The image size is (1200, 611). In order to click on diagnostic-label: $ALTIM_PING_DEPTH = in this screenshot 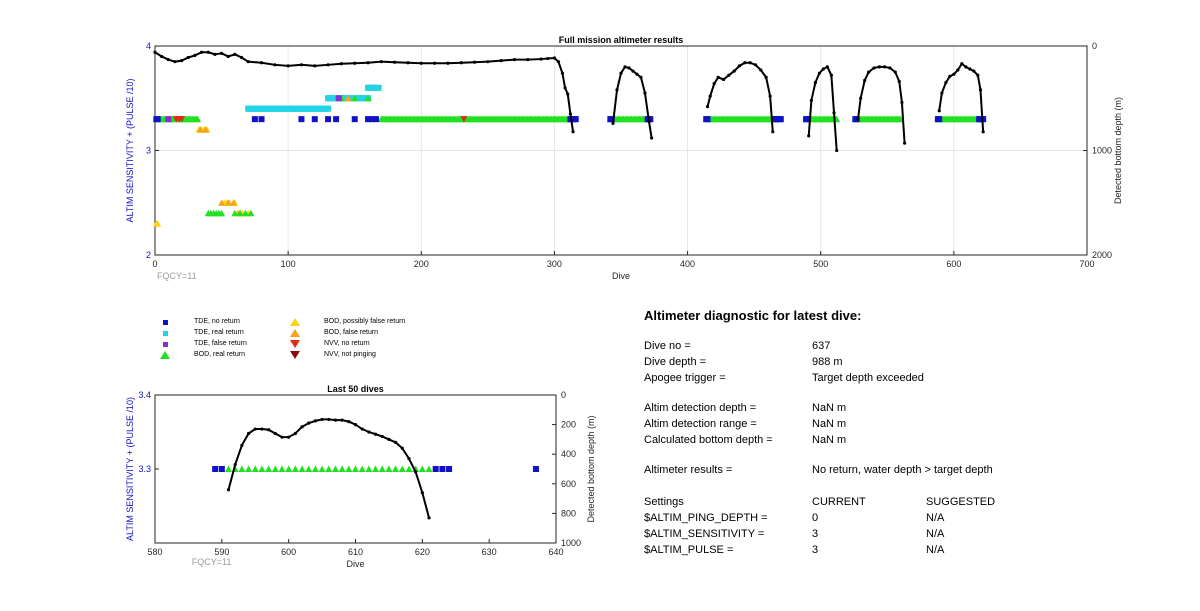, I will do `click(706, 518)`.